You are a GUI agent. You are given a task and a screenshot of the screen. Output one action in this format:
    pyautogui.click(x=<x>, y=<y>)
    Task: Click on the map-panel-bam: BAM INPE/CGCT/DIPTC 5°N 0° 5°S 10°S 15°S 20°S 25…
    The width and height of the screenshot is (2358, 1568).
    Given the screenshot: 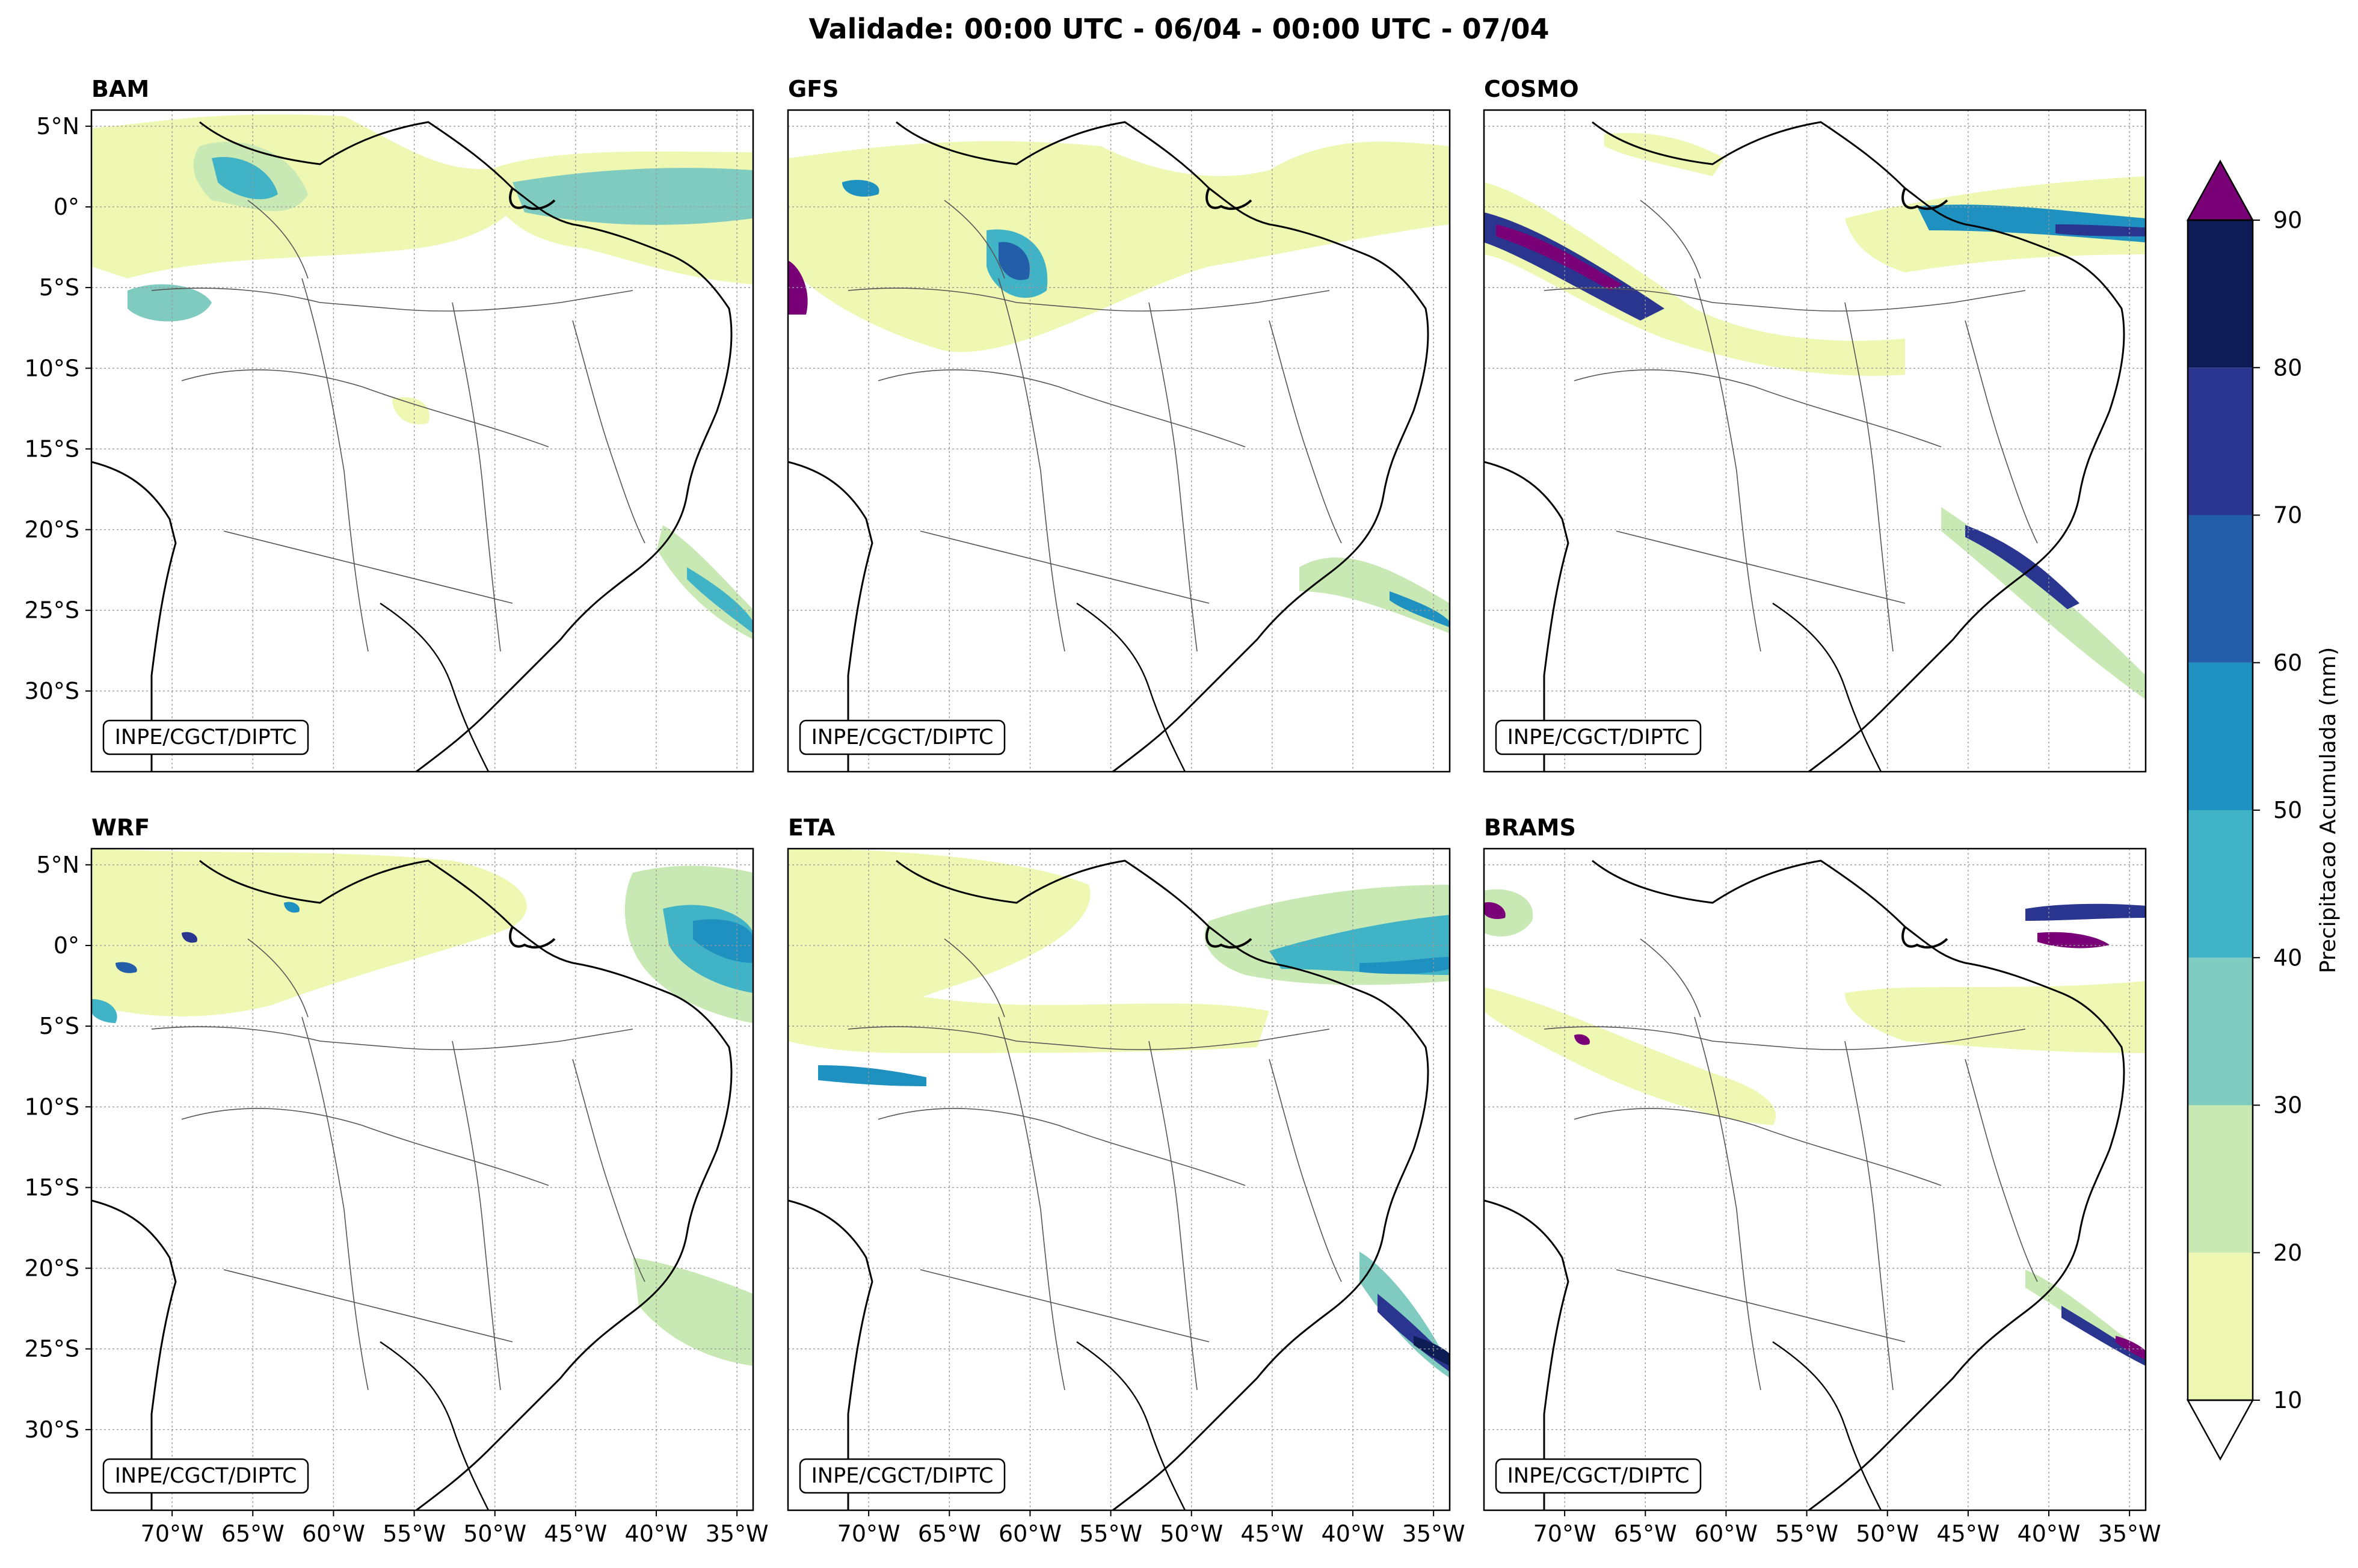 What is the action you would take?
    pyautogui.click(x=389, y=424)
    